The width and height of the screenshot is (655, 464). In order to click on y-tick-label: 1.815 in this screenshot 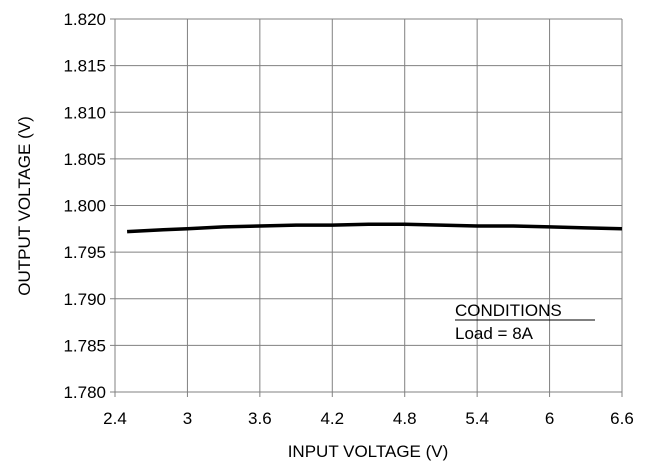, I will do `click(84, 66)`.